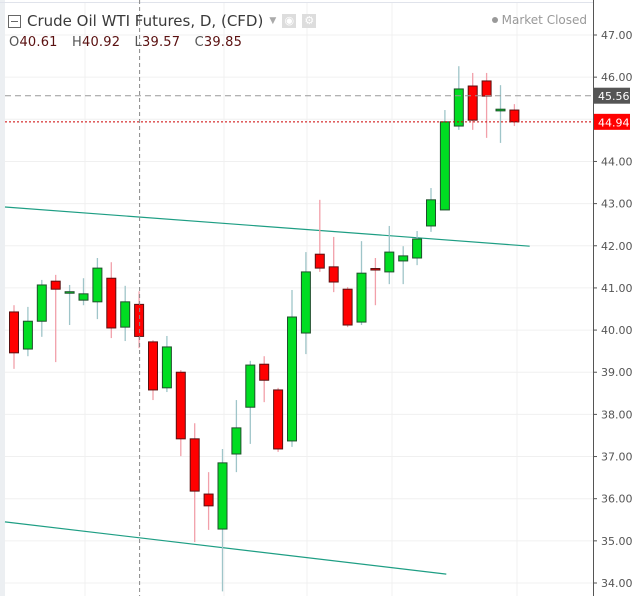 Image resolution: width=643 pixels, height=596 pixels. I want to click on price-tick-label: 41.00, so click(617, 288).